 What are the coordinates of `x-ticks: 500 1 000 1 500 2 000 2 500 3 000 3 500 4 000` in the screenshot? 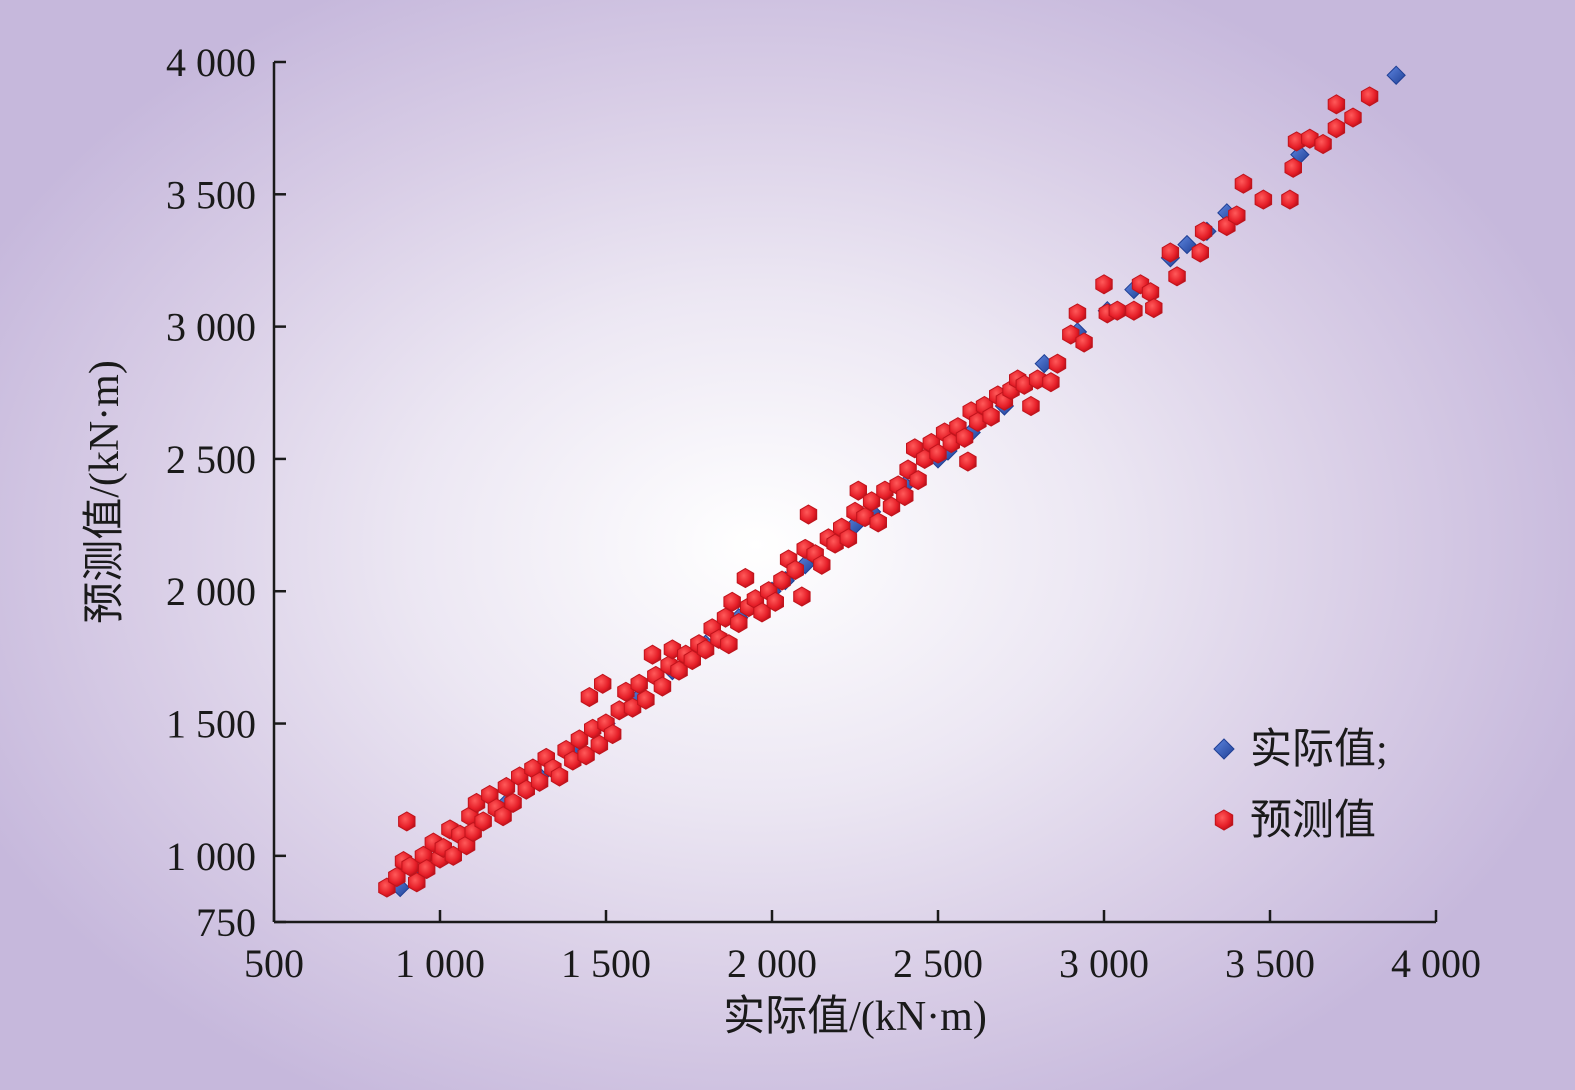 It's located at (862, 948).